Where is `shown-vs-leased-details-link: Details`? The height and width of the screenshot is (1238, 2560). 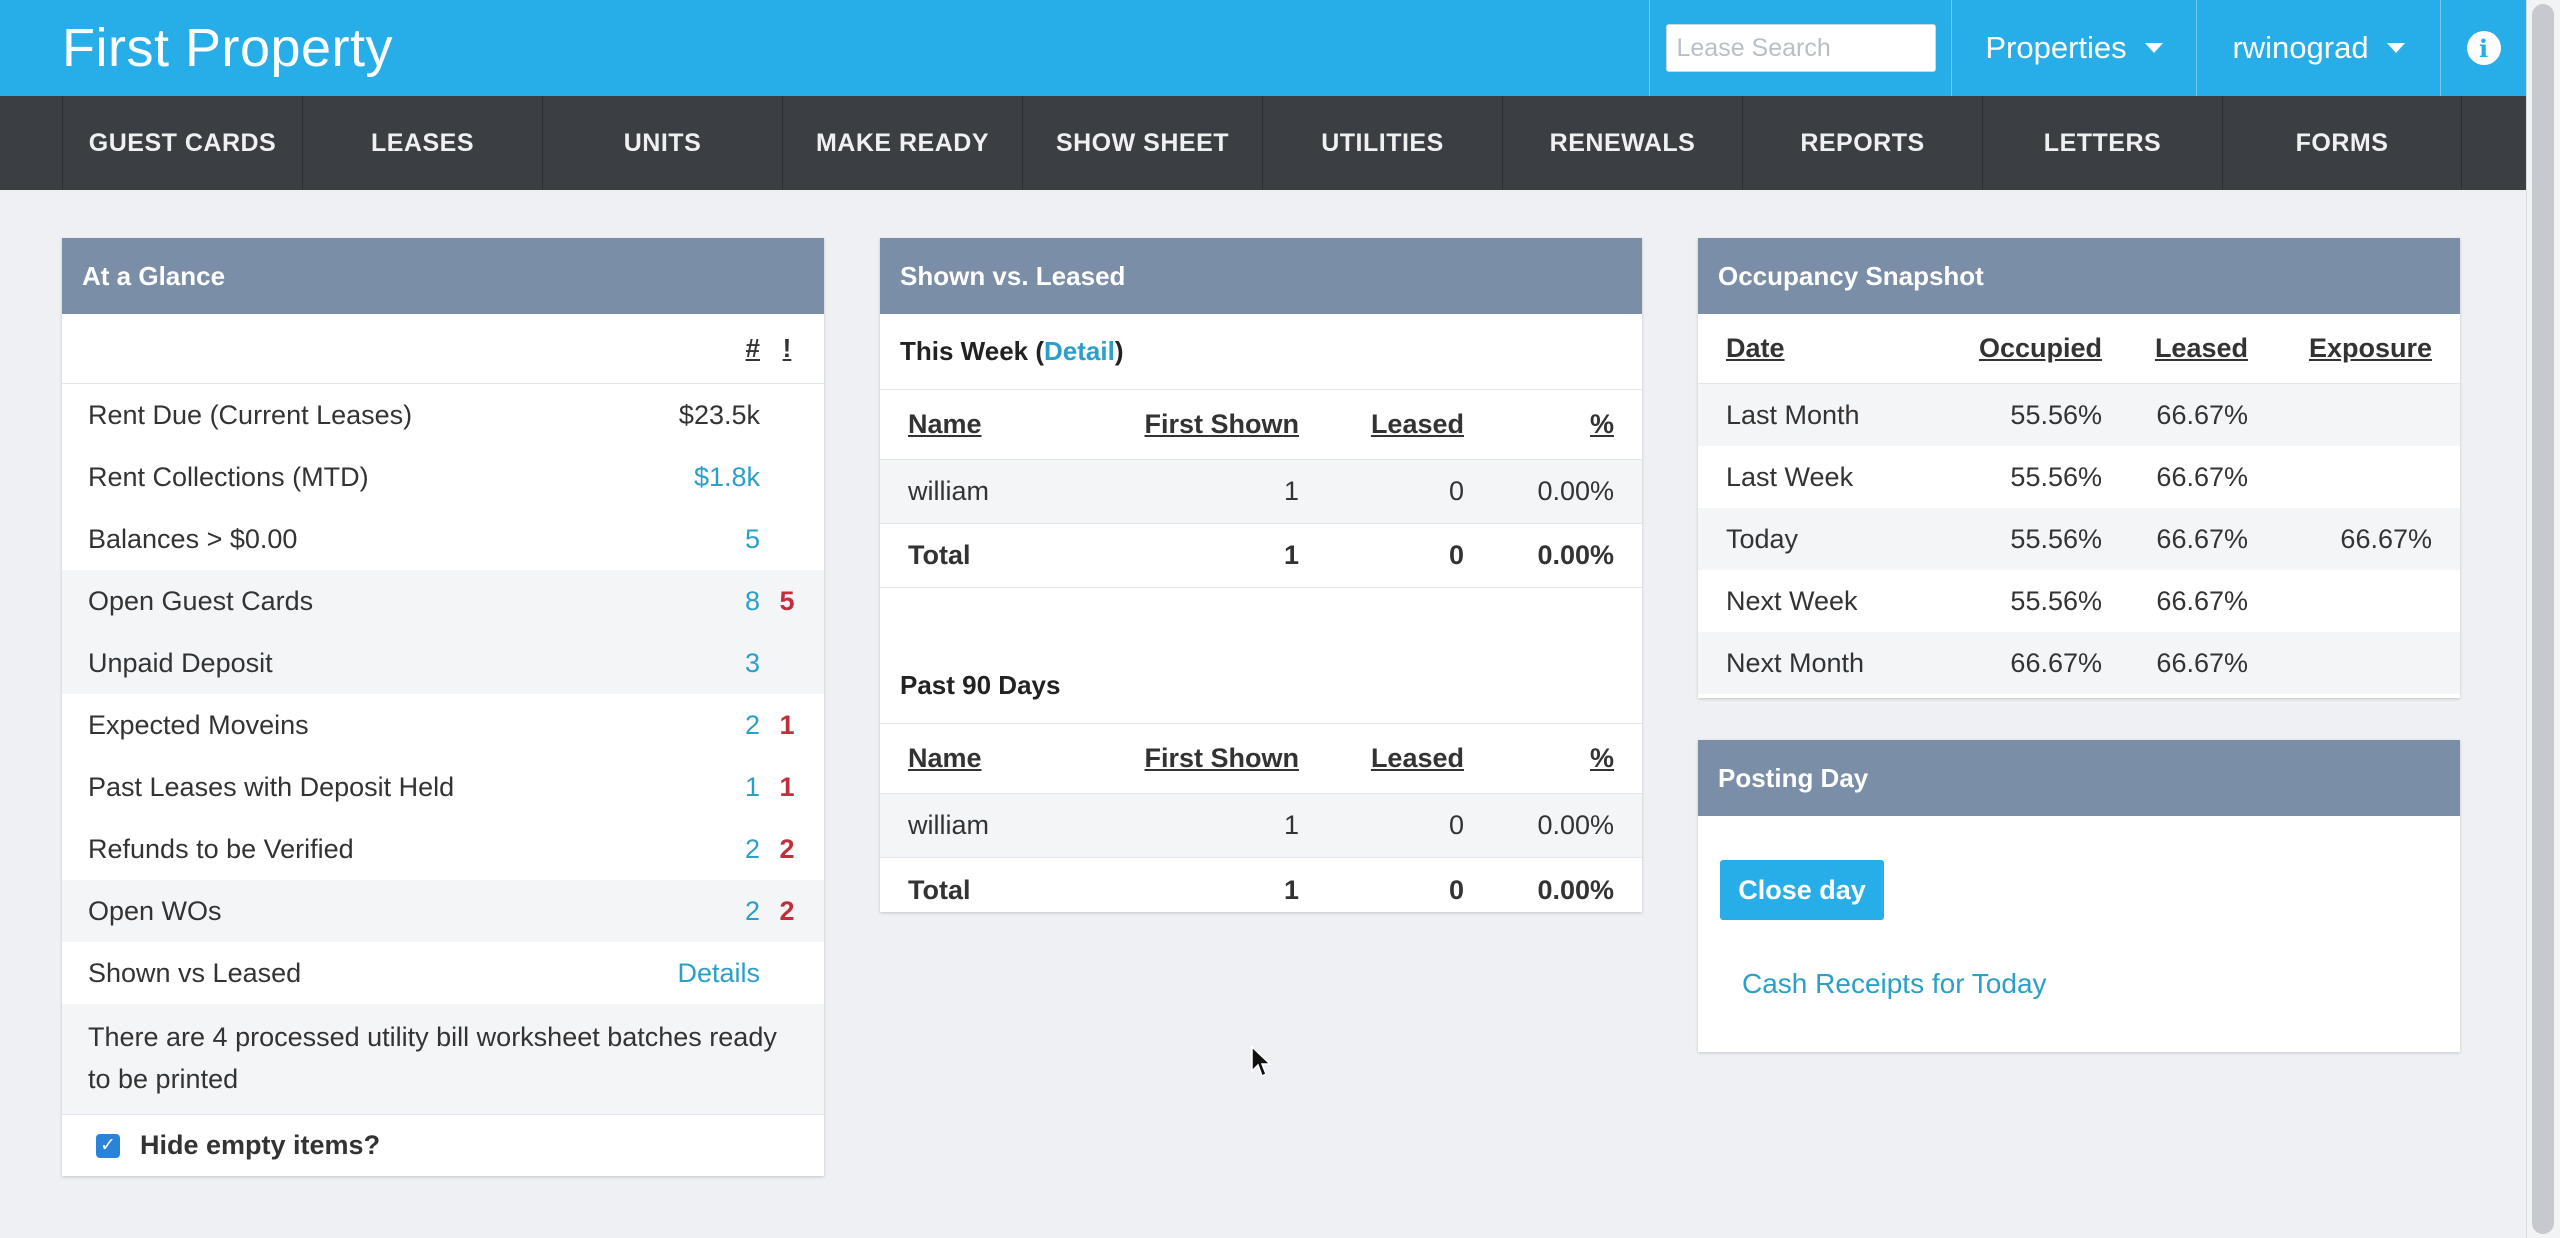 shown-vs-leased-details-link: Details is located at coordinates (718, 972).